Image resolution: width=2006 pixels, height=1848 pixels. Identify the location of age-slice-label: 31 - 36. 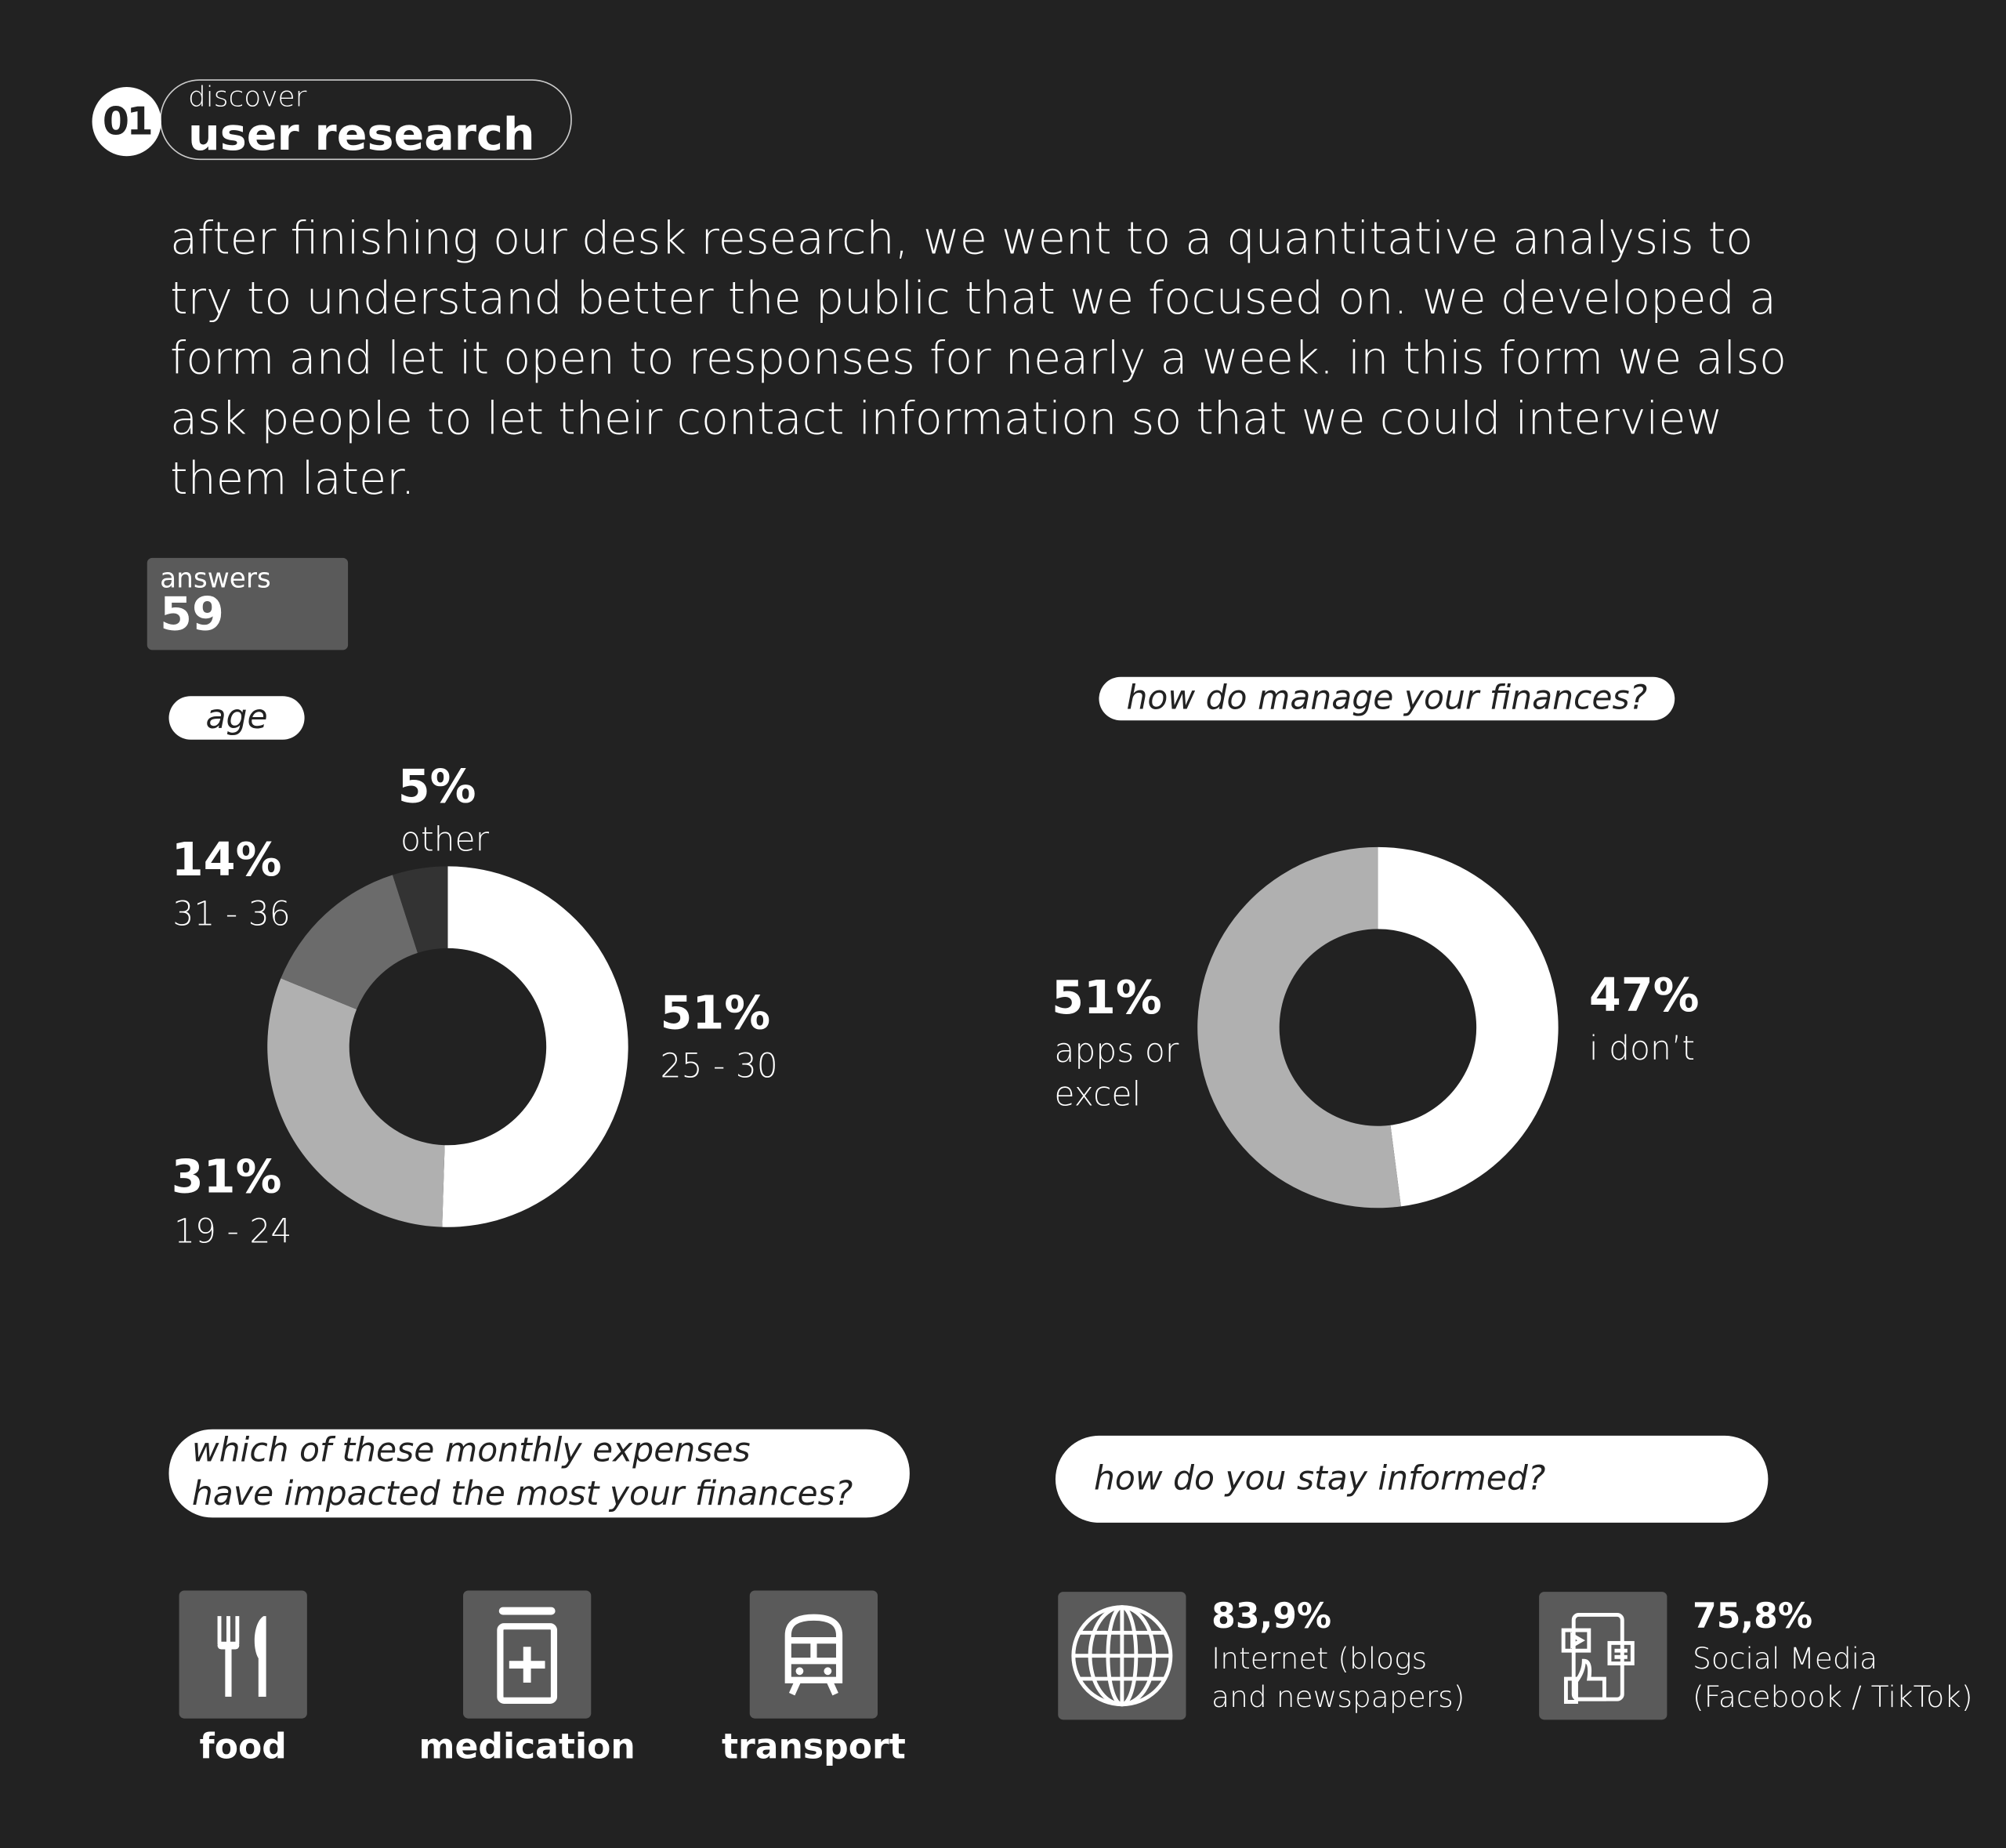
(231, 914).